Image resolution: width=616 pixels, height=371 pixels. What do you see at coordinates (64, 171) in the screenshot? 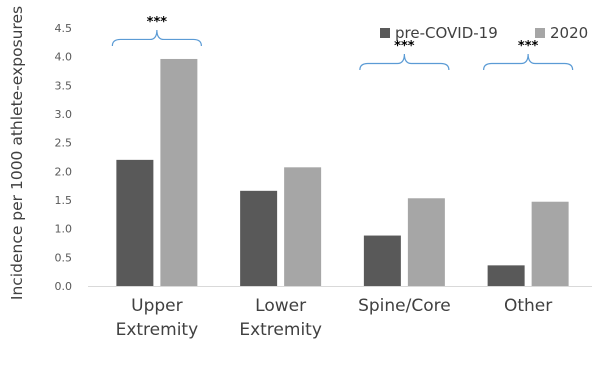
I see `y-tick-label: 2.0` at bounding box center [64, 171].